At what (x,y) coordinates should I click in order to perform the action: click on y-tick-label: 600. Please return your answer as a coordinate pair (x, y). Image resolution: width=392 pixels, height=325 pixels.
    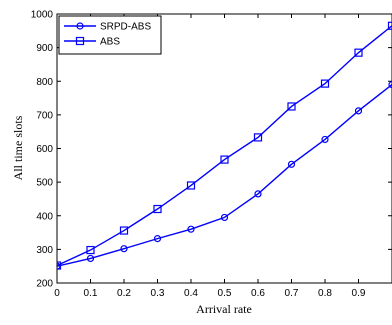
    Looking at the image, I should click on (44, 149).